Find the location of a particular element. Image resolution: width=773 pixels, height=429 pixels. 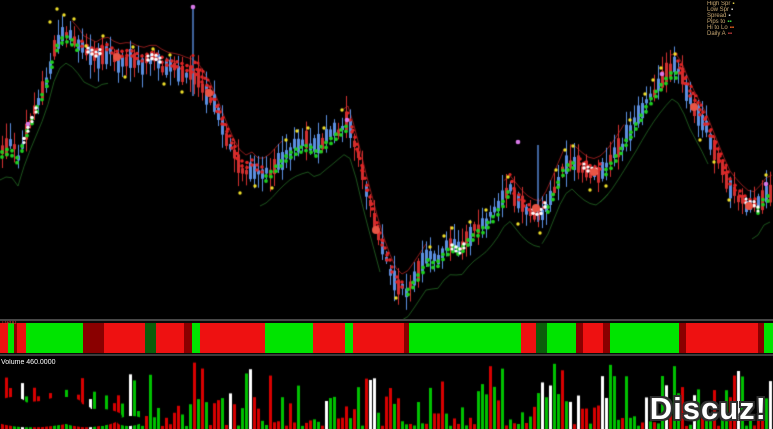

info-line: Pips to ▪▪ is located at coordinates (719, 22).